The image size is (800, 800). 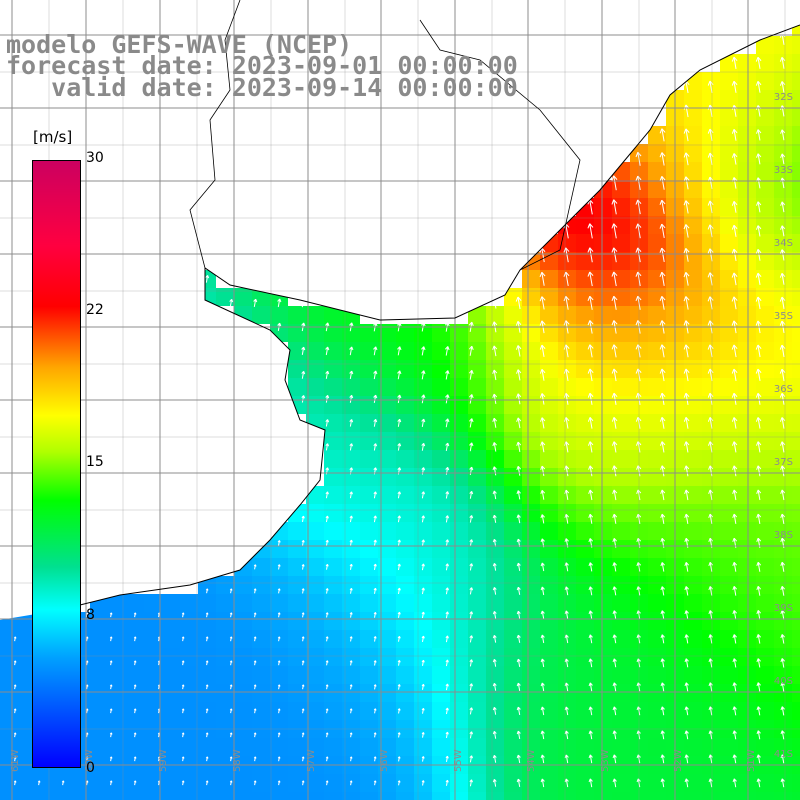 I want to click on lon-label: 57W, so click(x=311, y=760).